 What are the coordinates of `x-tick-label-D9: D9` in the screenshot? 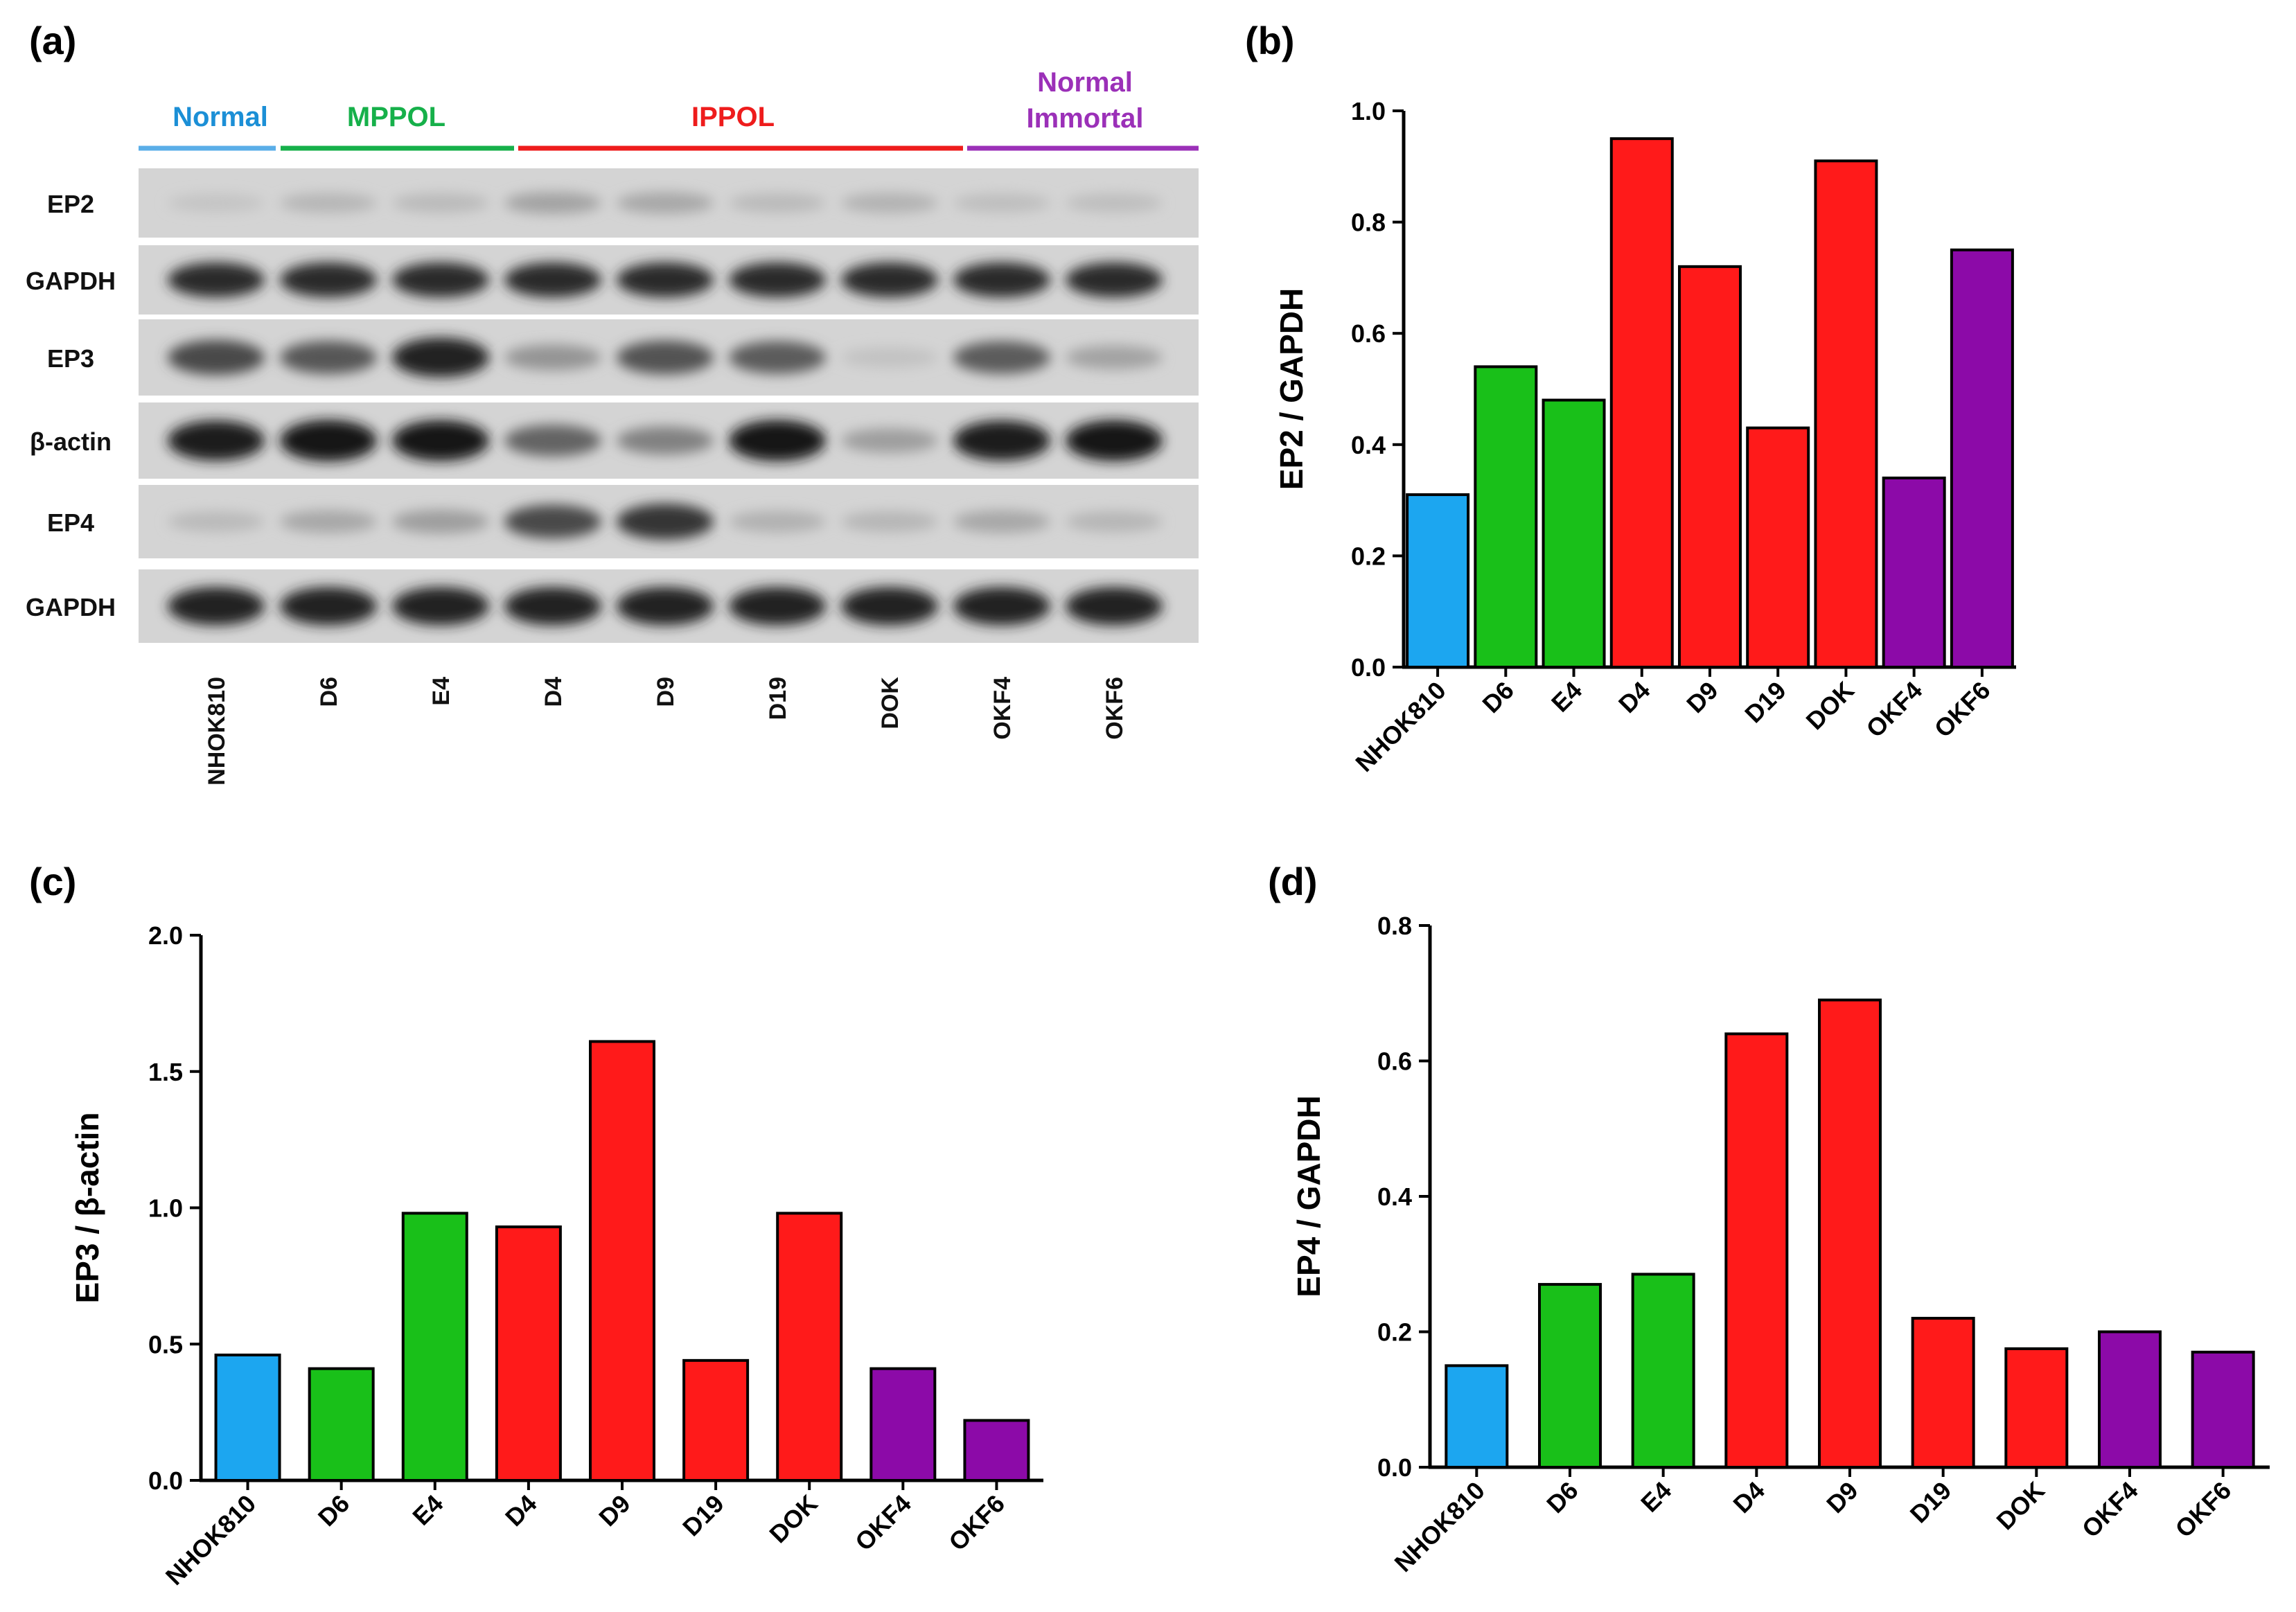 It's located at (1842, 1498).